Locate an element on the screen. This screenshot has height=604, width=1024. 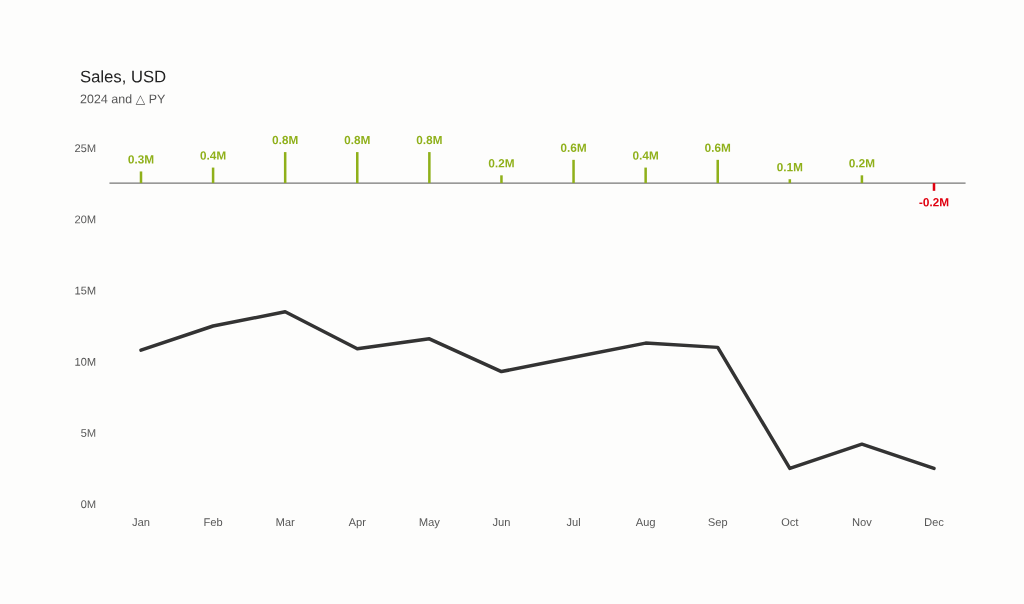
y-tick-label: 25M is located at coordinates (85, 148).